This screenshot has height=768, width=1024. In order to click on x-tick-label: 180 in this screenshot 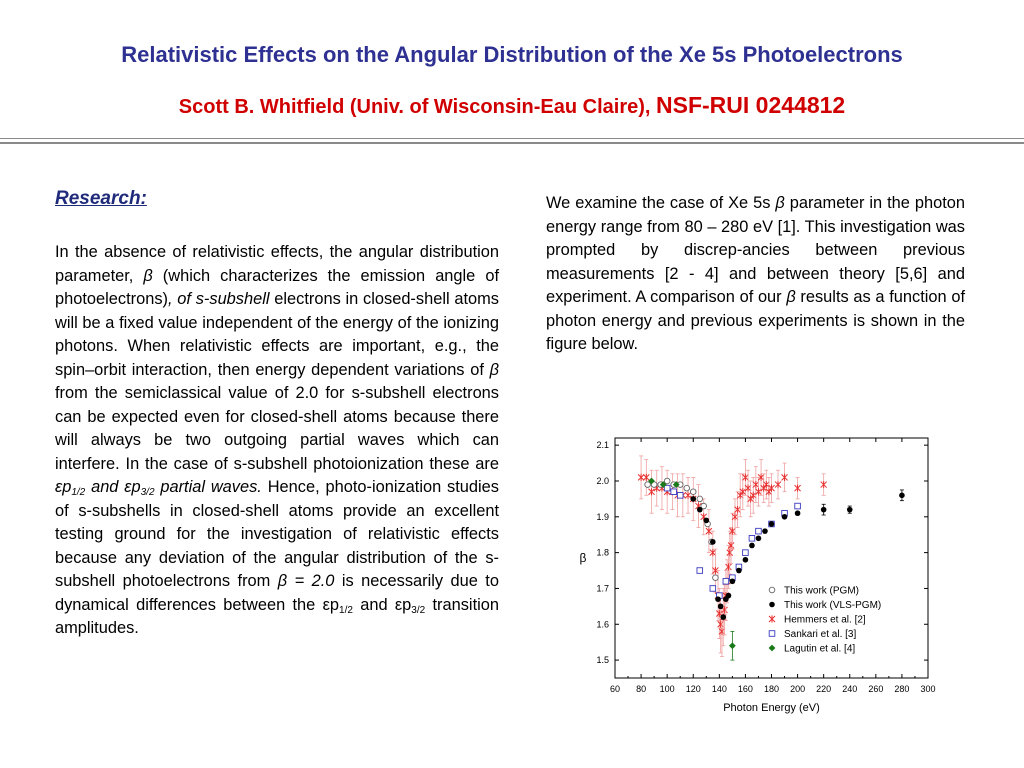, I will do `click(771, 689)`.